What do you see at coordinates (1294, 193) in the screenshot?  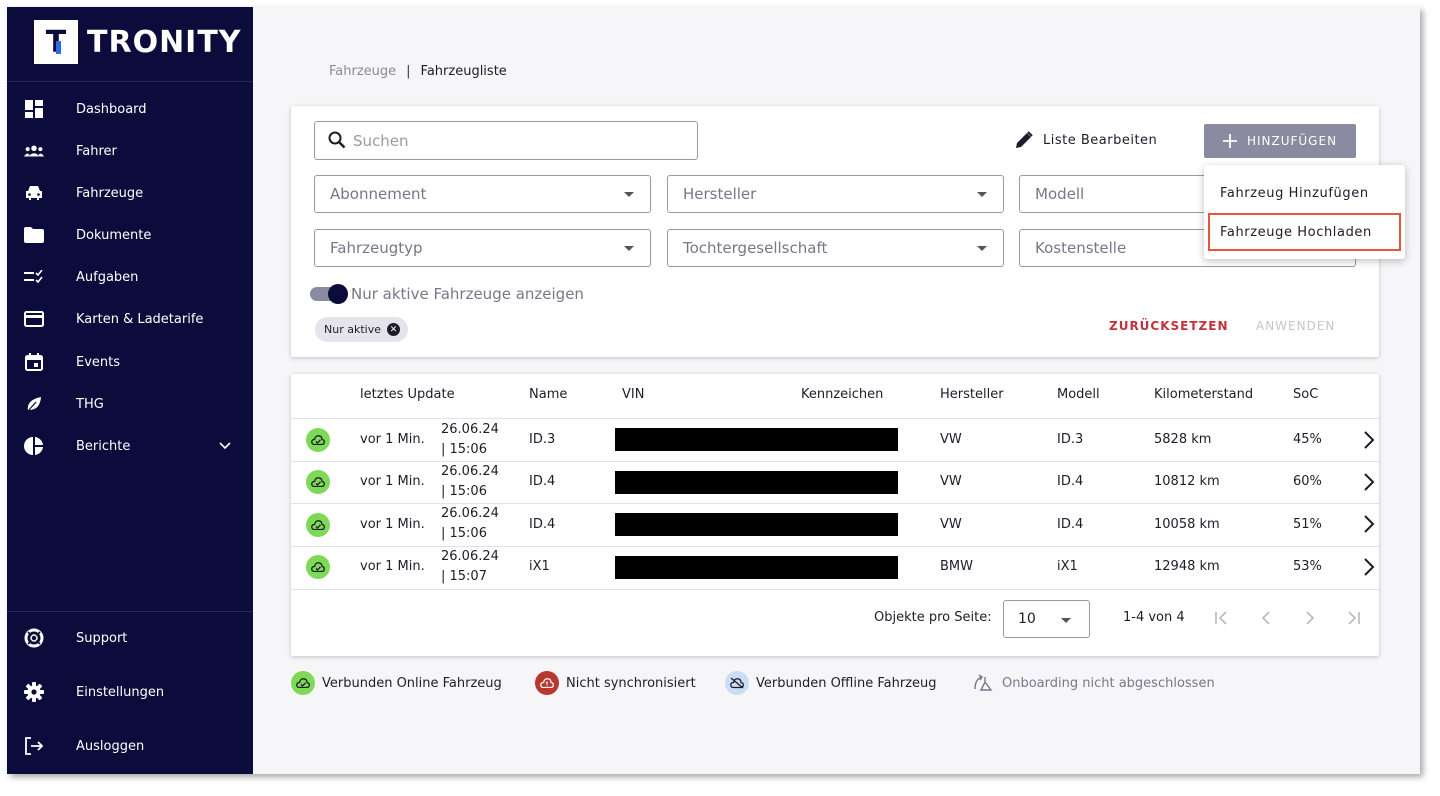 I see `menu-item-add-vehicle: Fahrzeug Hinzufügen` at bounding box center [1294, 193].